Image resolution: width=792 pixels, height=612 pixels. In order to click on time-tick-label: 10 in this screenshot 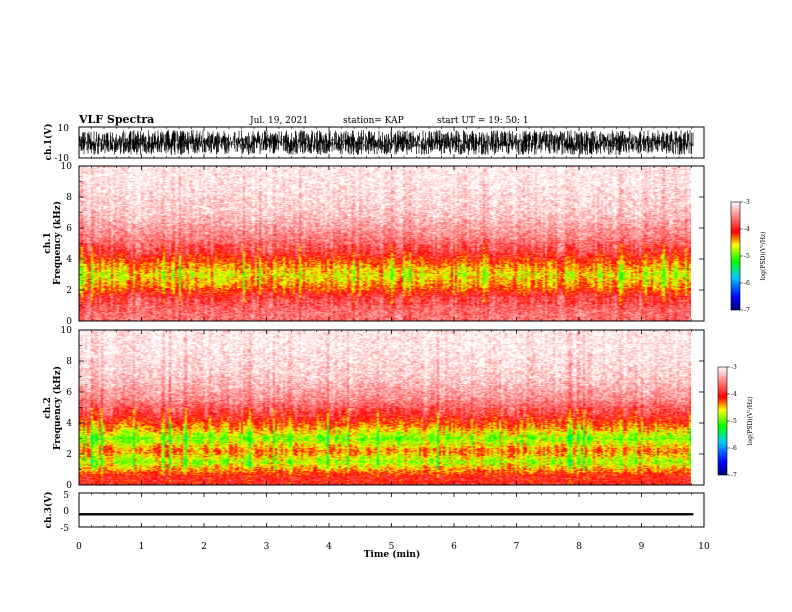, I will do `click(704, 547)`.